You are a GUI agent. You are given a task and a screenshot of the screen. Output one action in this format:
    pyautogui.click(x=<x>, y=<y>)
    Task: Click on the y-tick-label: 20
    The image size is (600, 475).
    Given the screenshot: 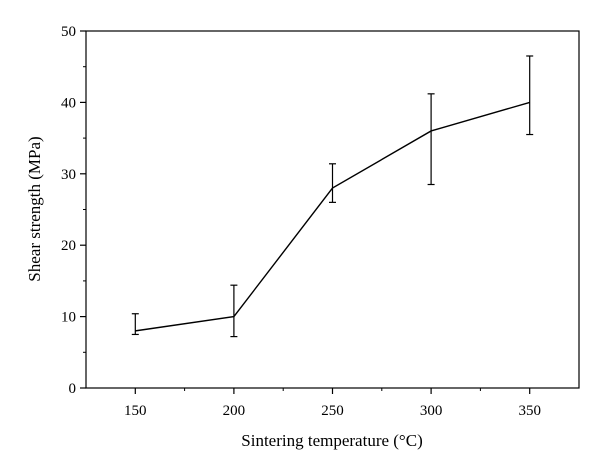 What is the action you would take?
    pyautogui.click(x=68, y=246)
    